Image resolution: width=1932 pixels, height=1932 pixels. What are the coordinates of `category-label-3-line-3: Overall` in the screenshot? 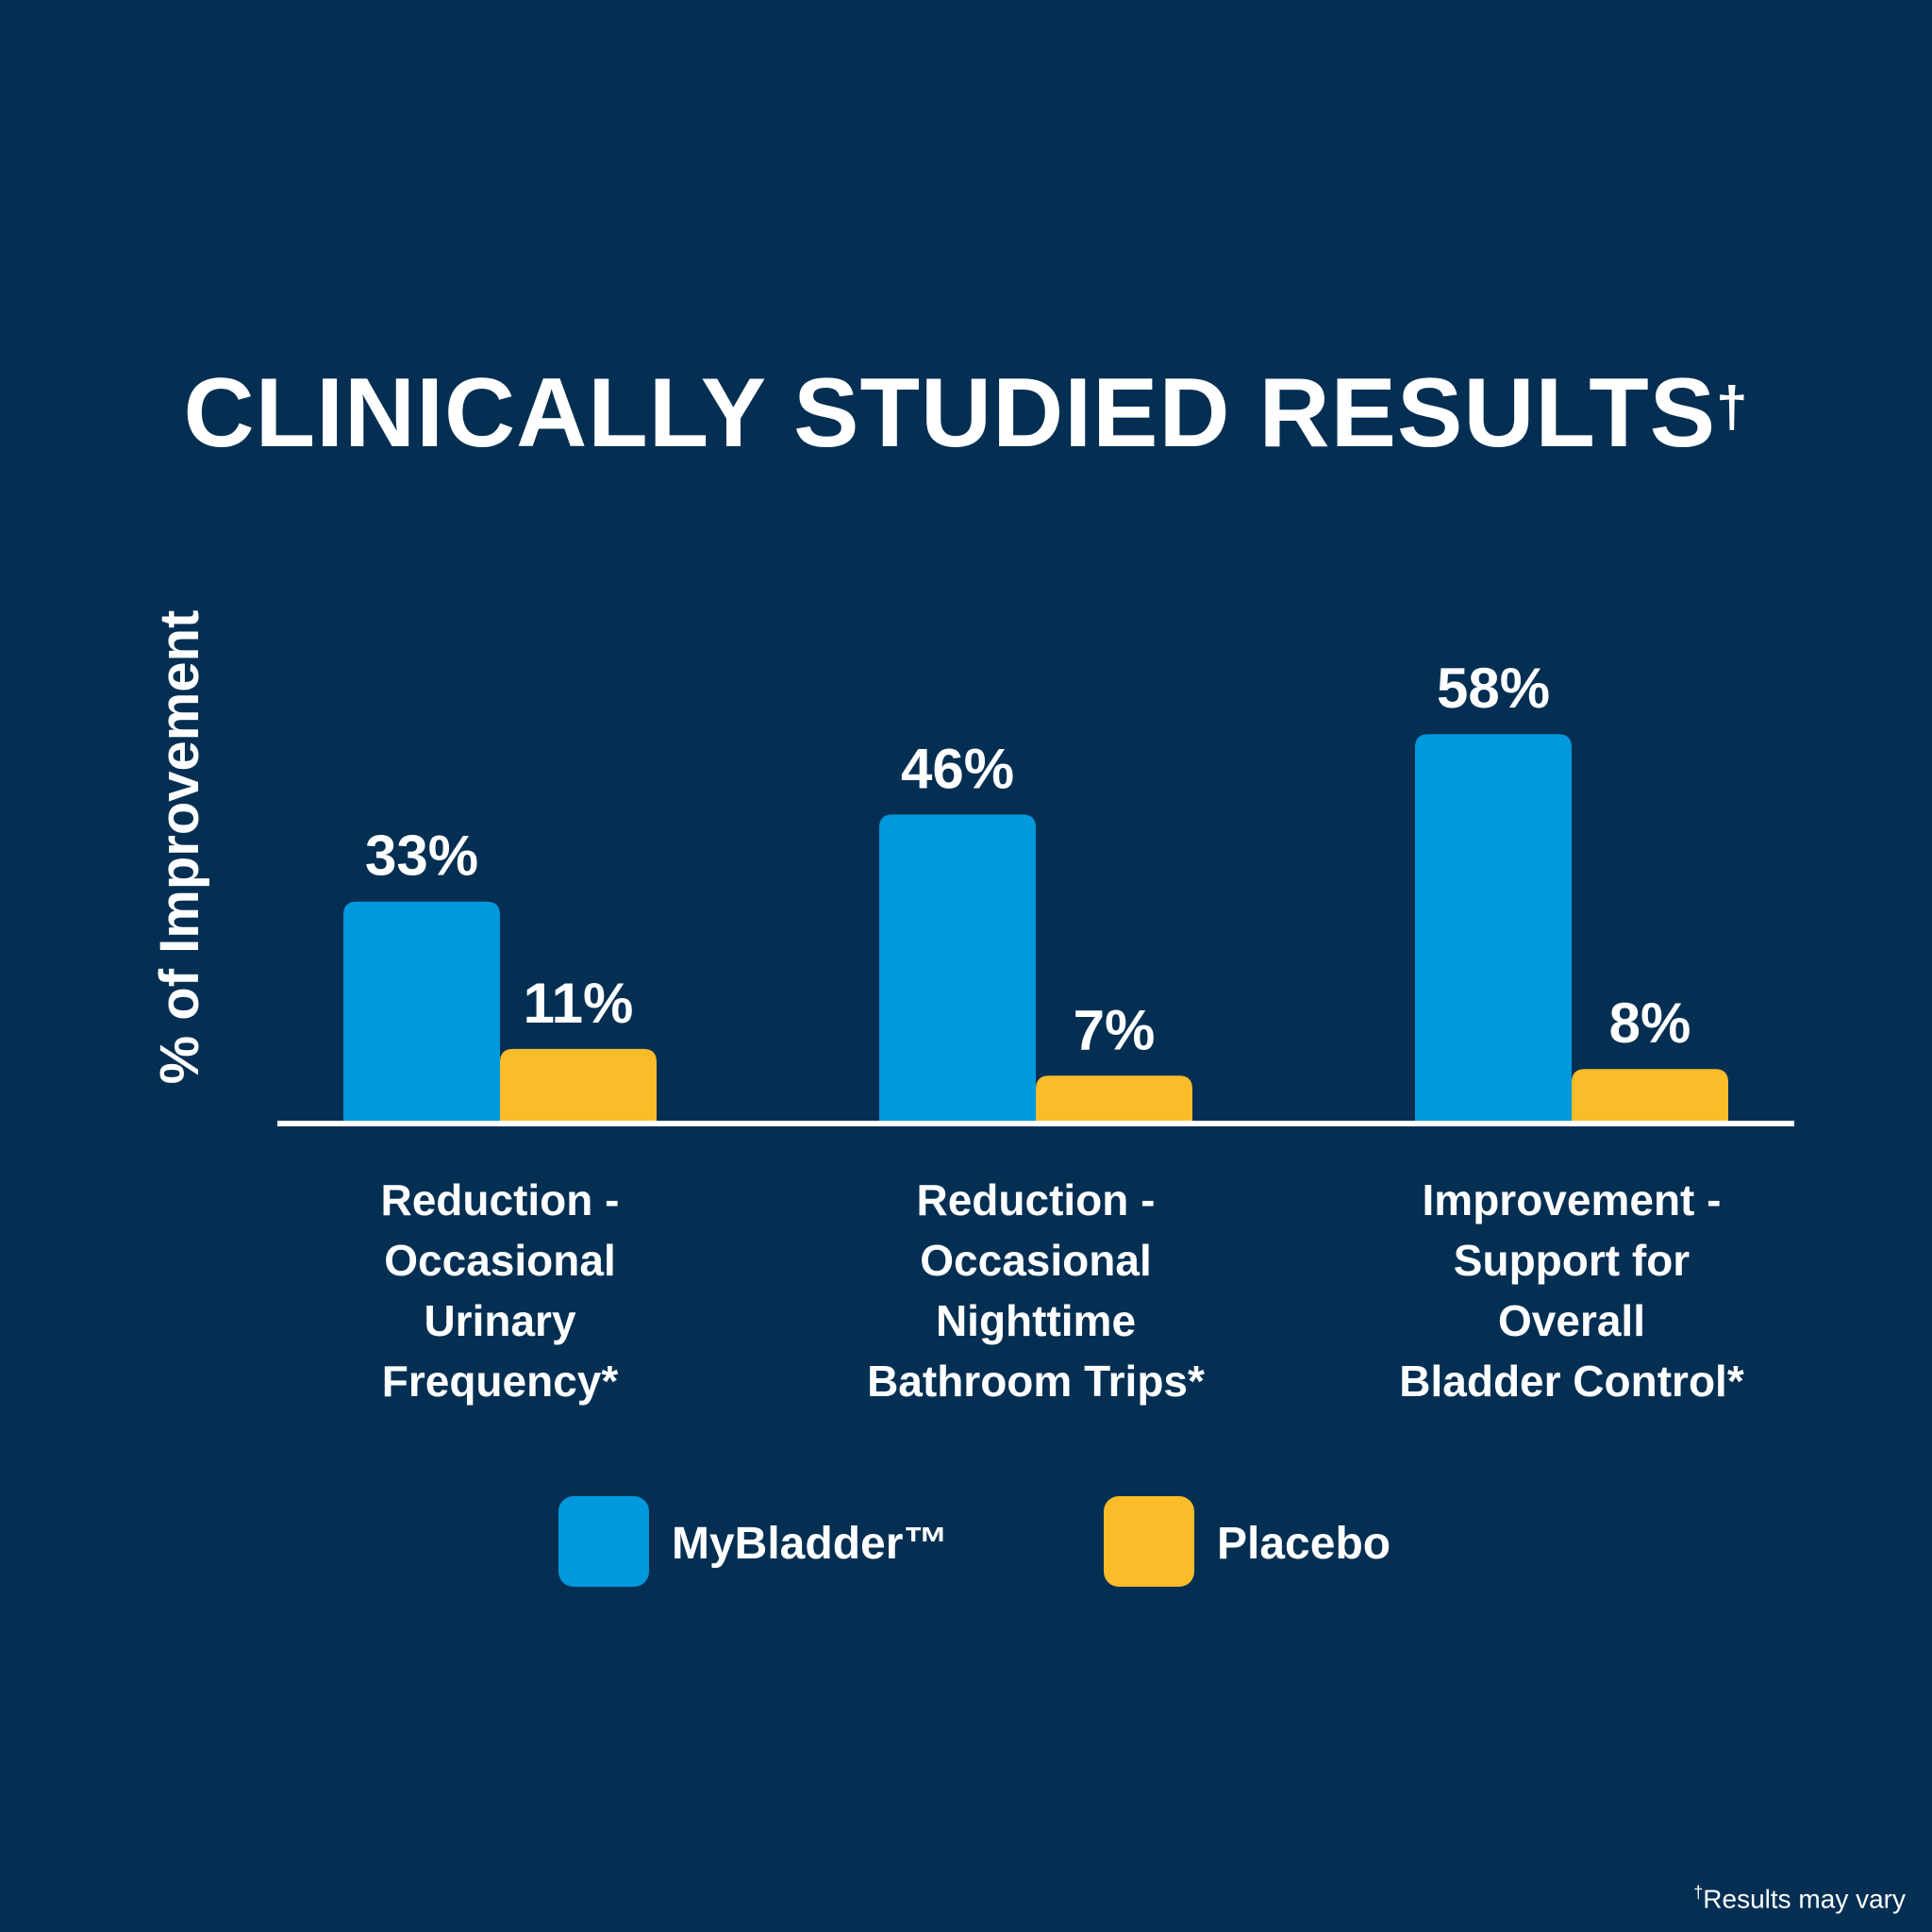 It's located at (1572, 1321).